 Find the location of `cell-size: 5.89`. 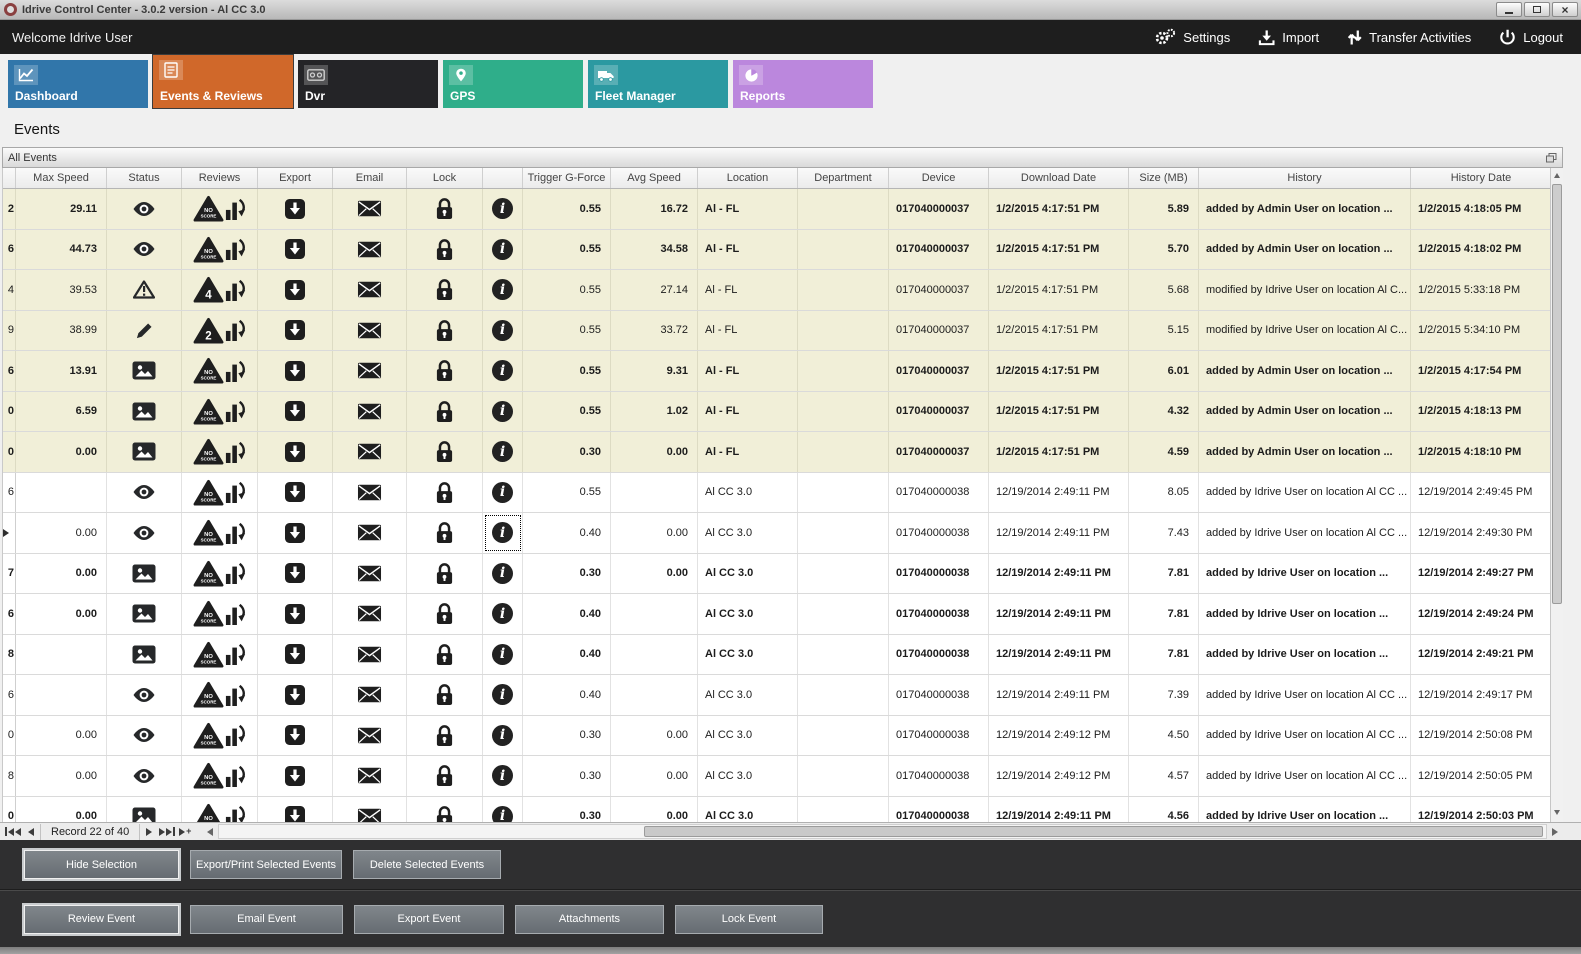

cell-size: 5.89 is located at coordinates (1164, 209).